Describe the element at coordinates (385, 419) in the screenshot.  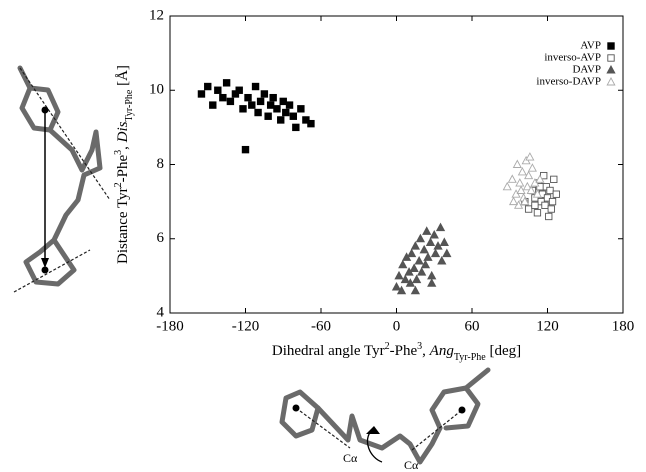
I see `molecule-bottom: Cα Cα` at that location.